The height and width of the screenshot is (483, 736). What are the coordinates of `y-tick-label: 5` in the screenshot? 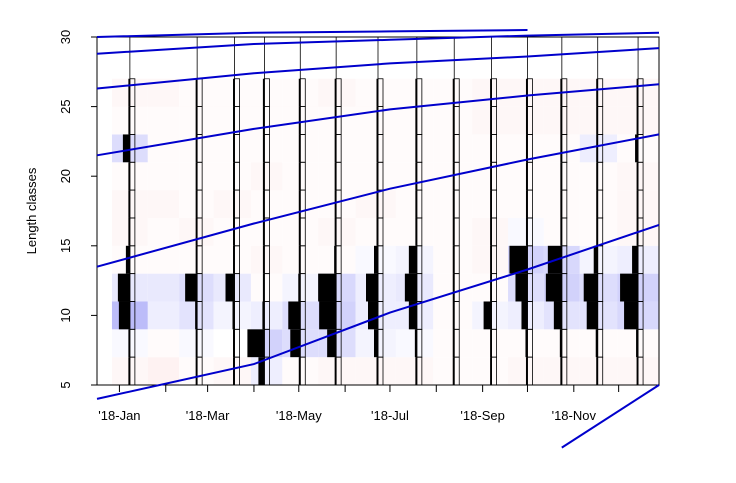 It's located at (65, 384).